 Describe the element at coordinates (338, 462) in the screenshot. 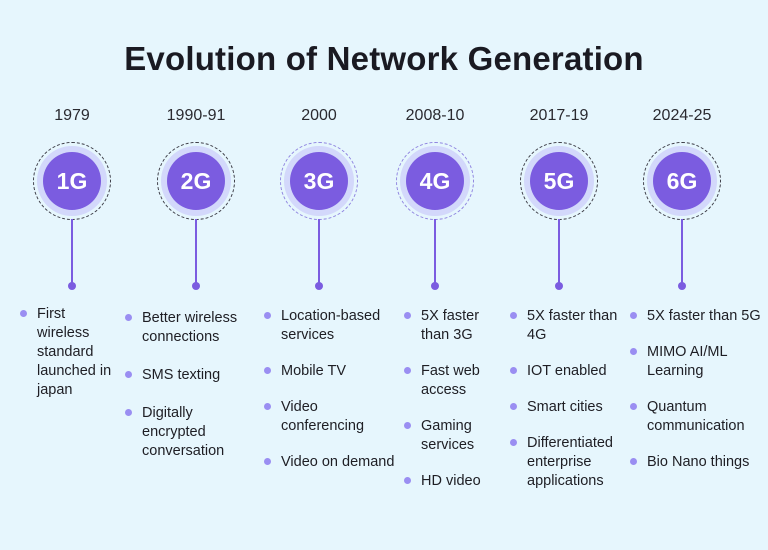

I see `feature-text: Video on demand` at that location.